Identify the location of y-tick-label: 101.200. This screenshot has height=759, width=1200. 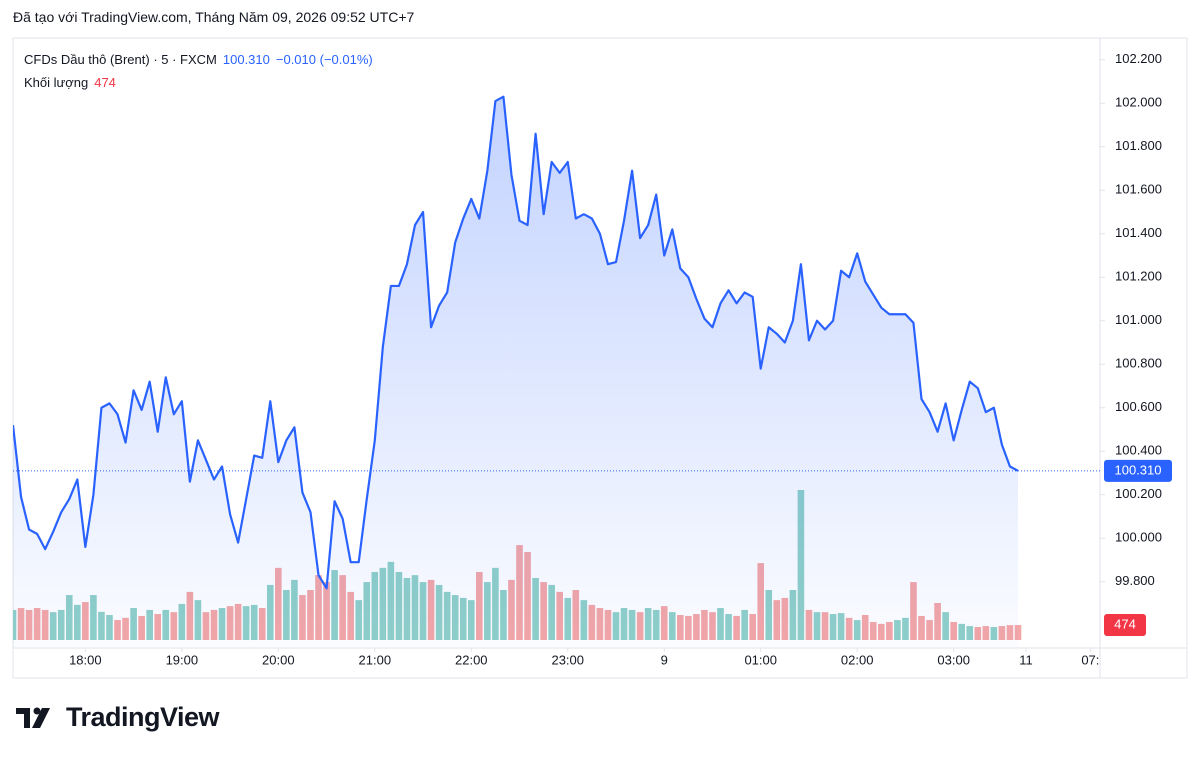
(1138, 276).